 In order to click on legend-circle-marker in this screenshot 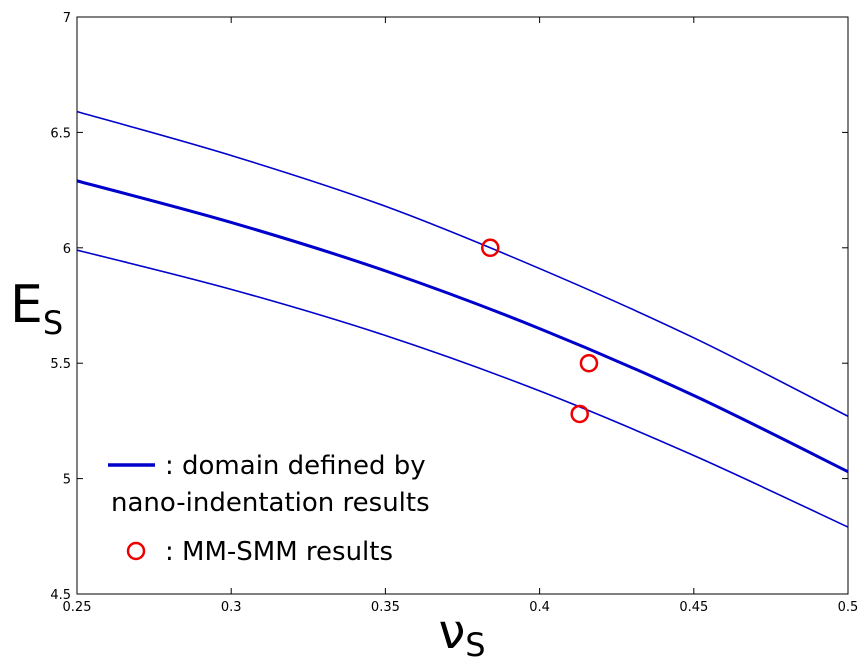, I will do `click(136, 551)`.